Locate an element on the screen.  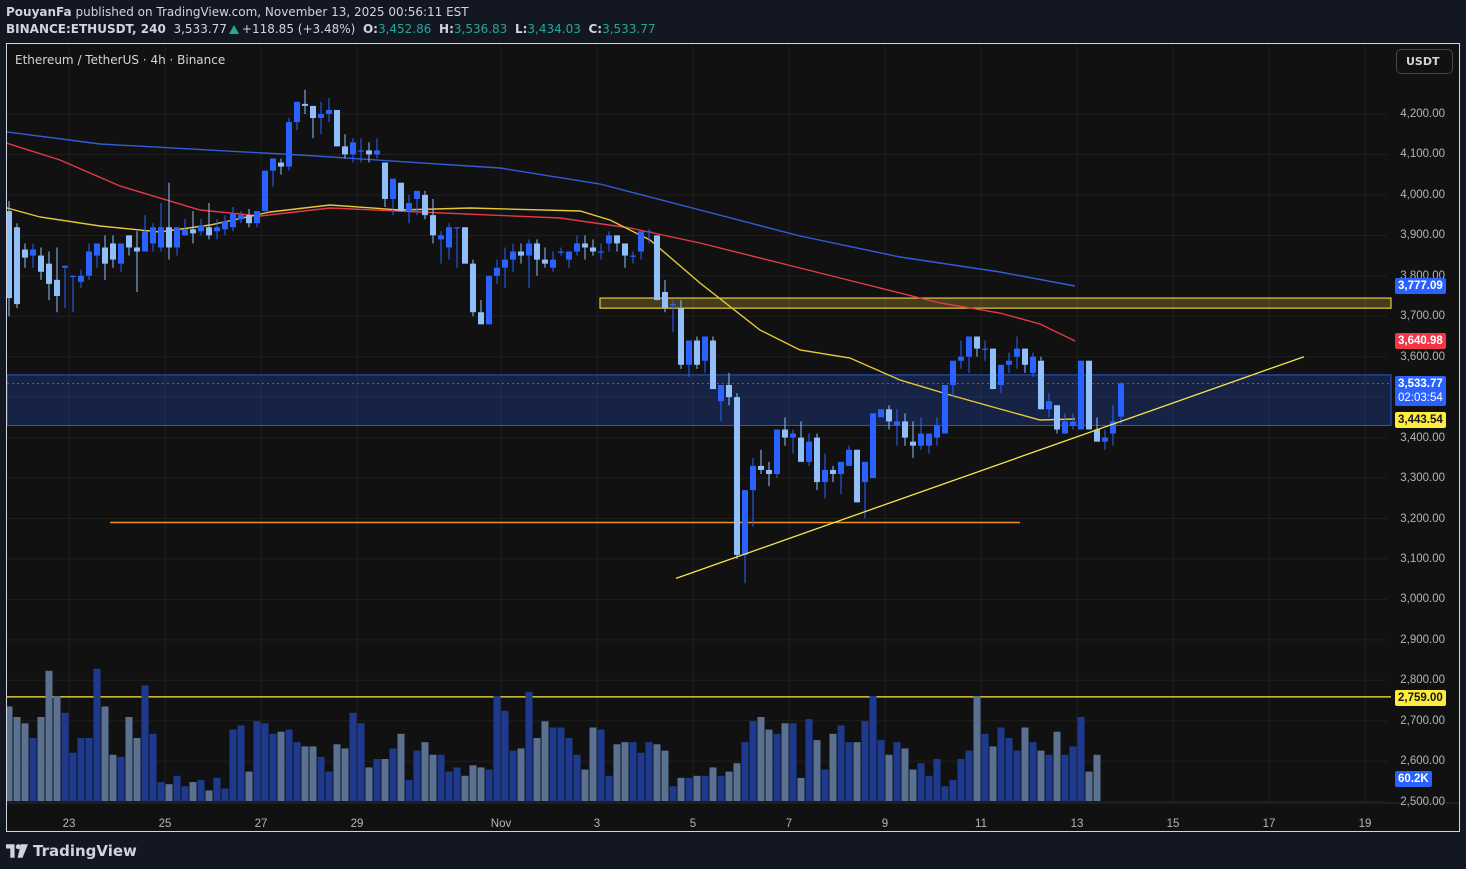
price-axis-label: 3,000.00 is located at coordinates (1422, 599).